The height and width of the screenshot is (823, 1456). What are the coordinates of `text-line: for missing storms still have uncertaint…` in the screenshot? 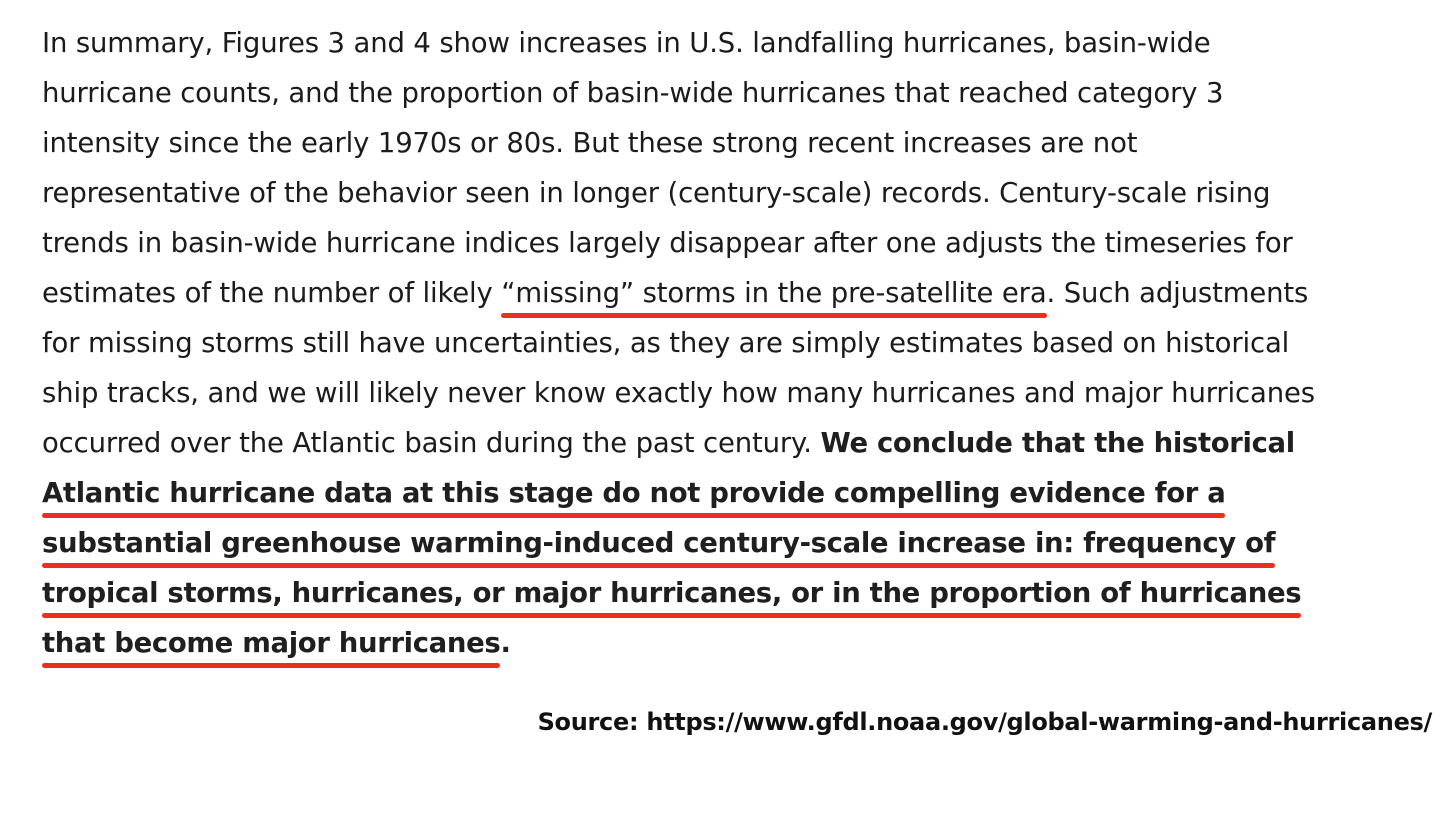 It's located at (742, 343).